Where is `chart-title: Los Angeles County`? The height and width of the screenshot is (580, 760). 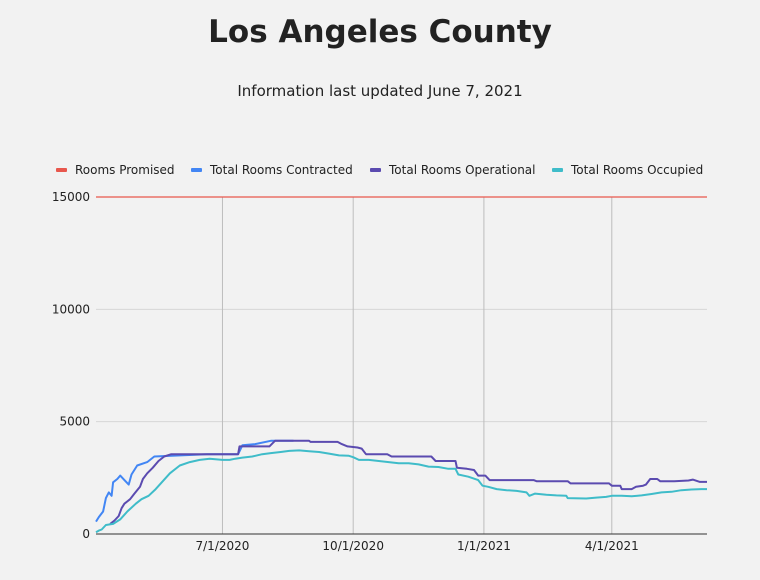 chart-title: Los Angeles County is located at coordinates (380, 32).